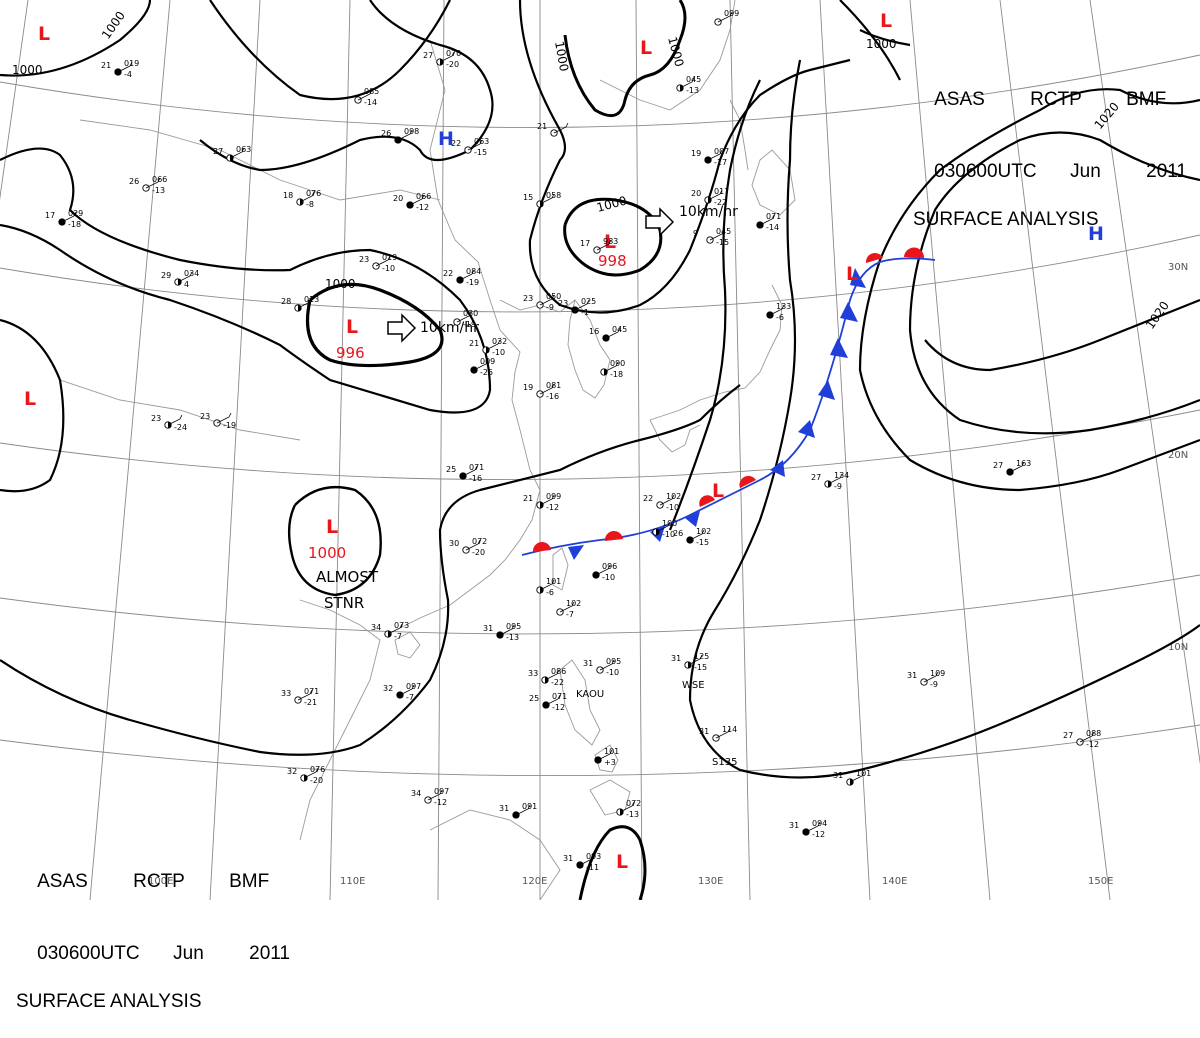  Describe the element at coordinates (398, 636) in the screenshot. I see `station-pressure-tendency: -7` at that location.